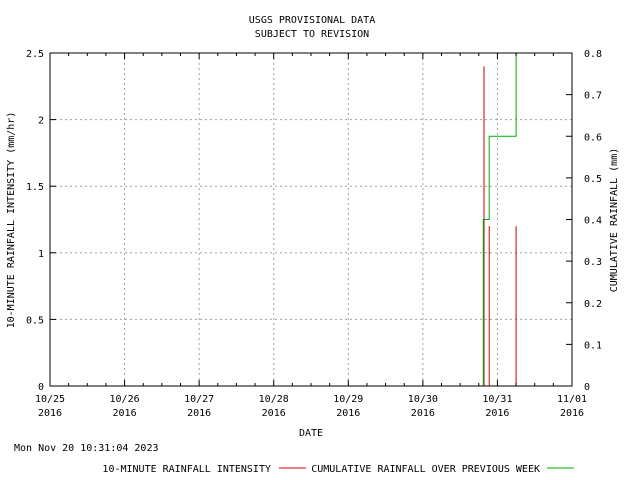 Image resolution: width=640 pixels, height=480 pixels. I want to click on x-tick-label-date: 10/29, so click(348, 399).